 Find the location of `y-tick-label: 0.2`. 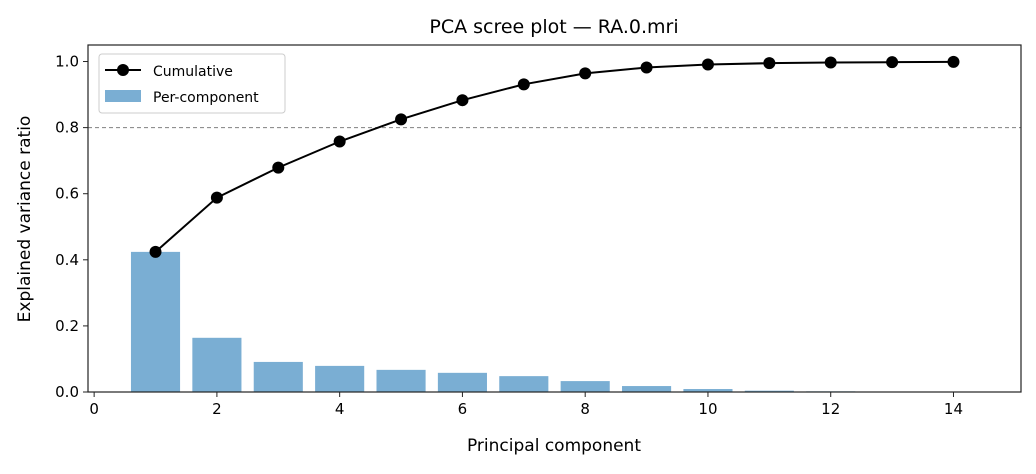

y-tick-label: 0.2 is located at coordinates (67, 326).